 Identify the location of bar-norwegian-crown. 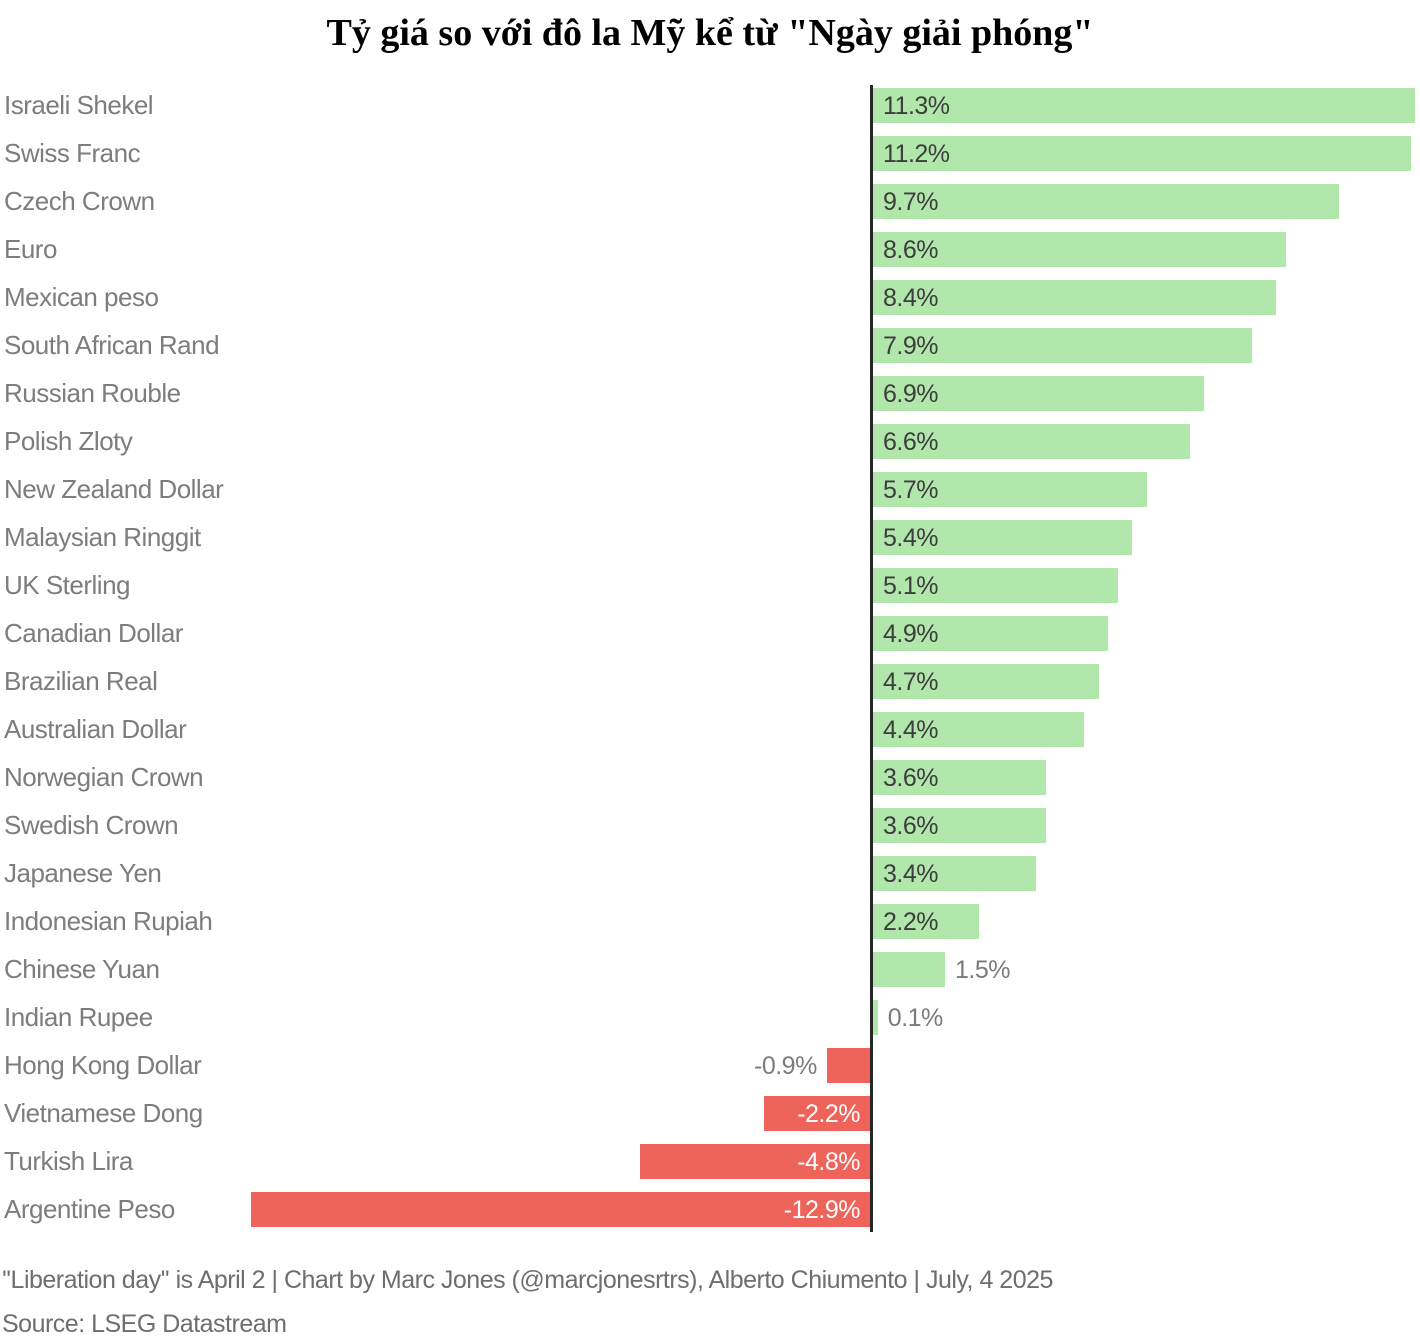
(959, 777).